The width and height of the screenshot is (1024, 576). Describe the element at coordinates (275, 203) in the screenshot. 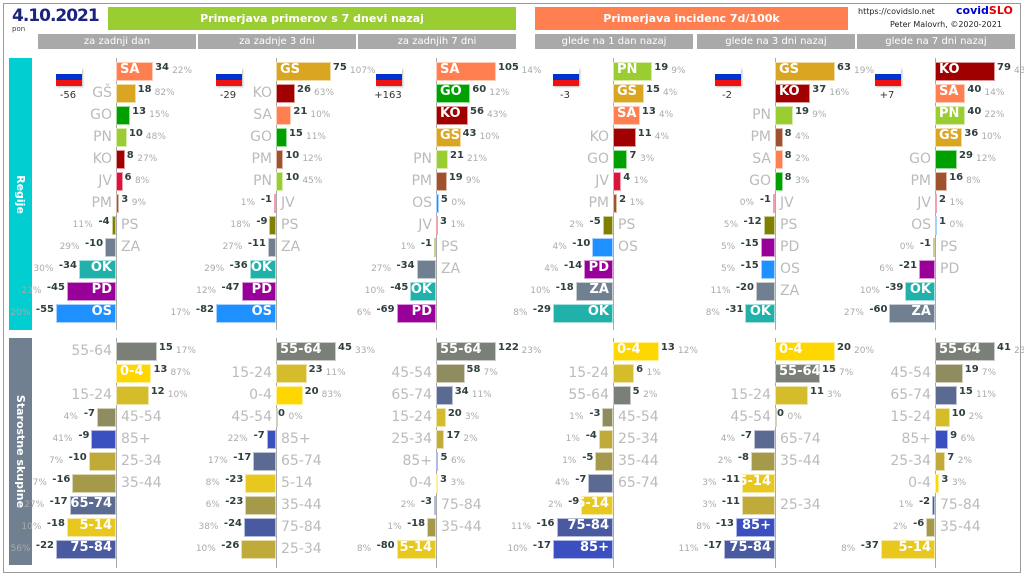

I see `bar-JV` at that location.